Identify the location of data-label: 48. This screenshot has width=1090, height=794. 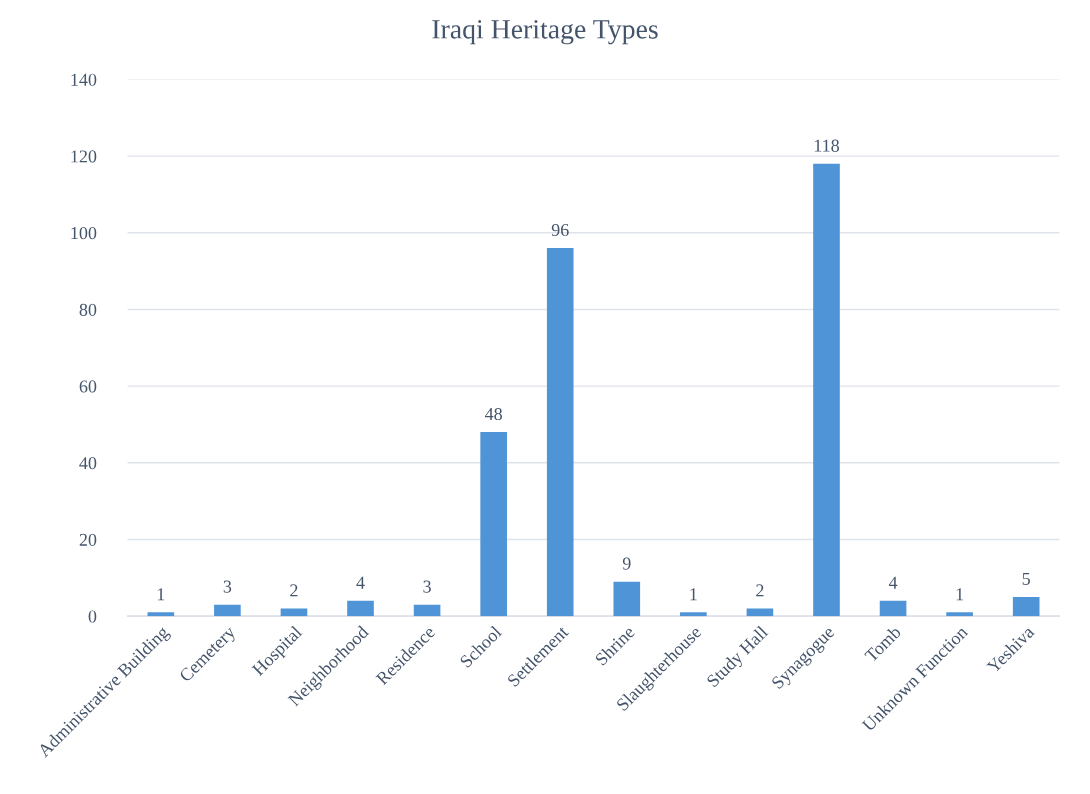
(493, 414).